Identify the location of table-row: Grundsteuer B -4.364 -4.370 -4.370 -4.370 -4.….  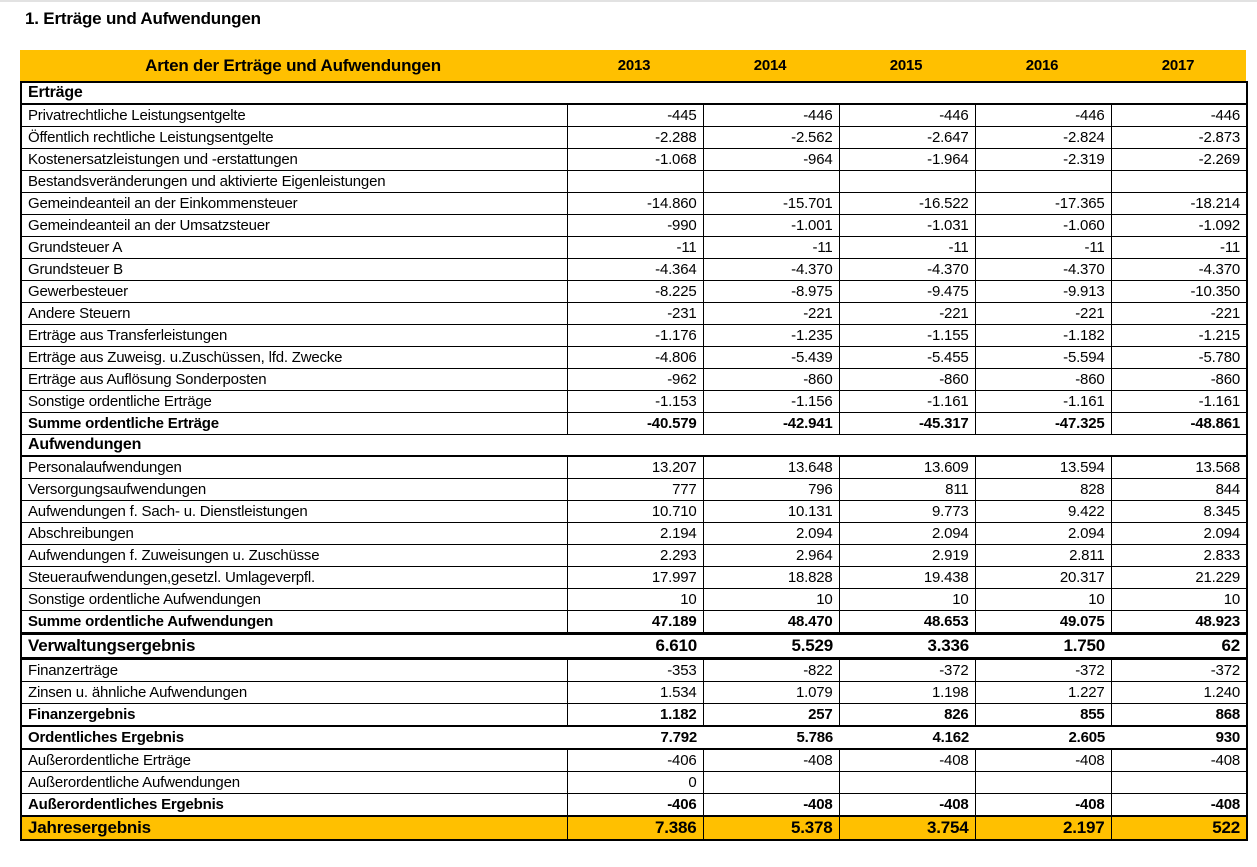
(634, 269).